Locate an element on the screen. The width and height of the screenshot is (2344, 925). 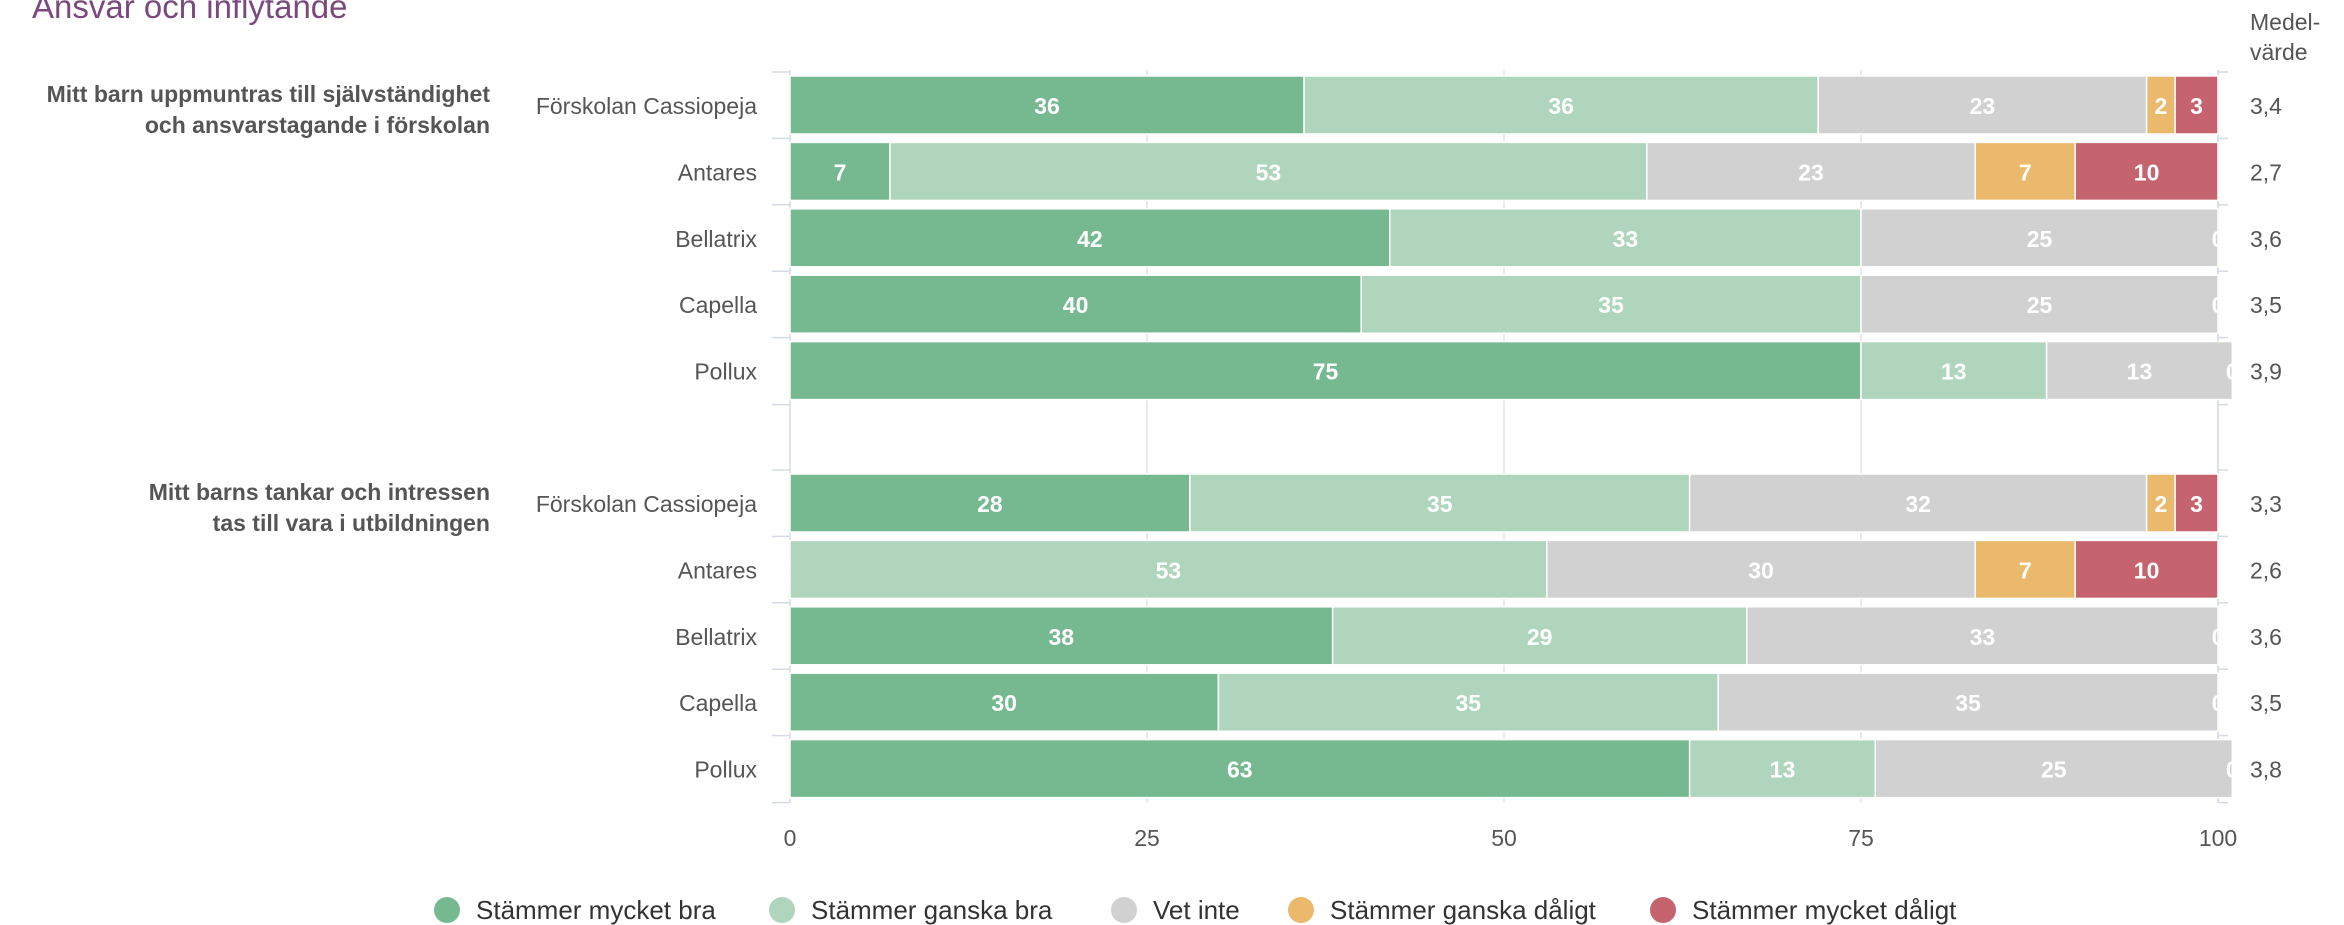
question-label: tas till vara i utbildningen is located at coordinates (351, 523).